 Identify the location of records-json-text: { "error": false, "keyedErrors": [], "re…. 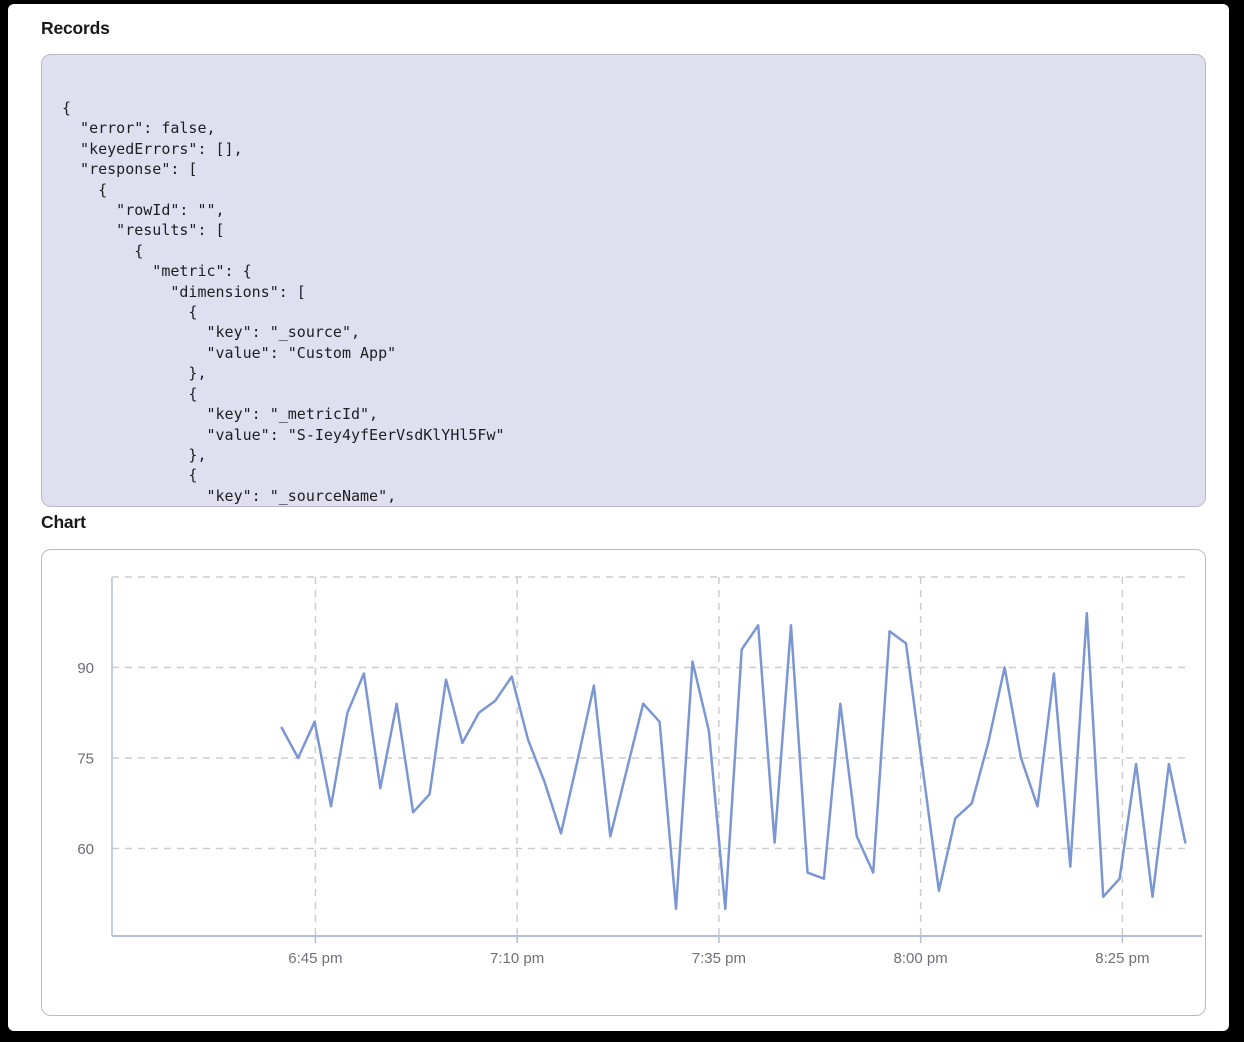
(283, 302).